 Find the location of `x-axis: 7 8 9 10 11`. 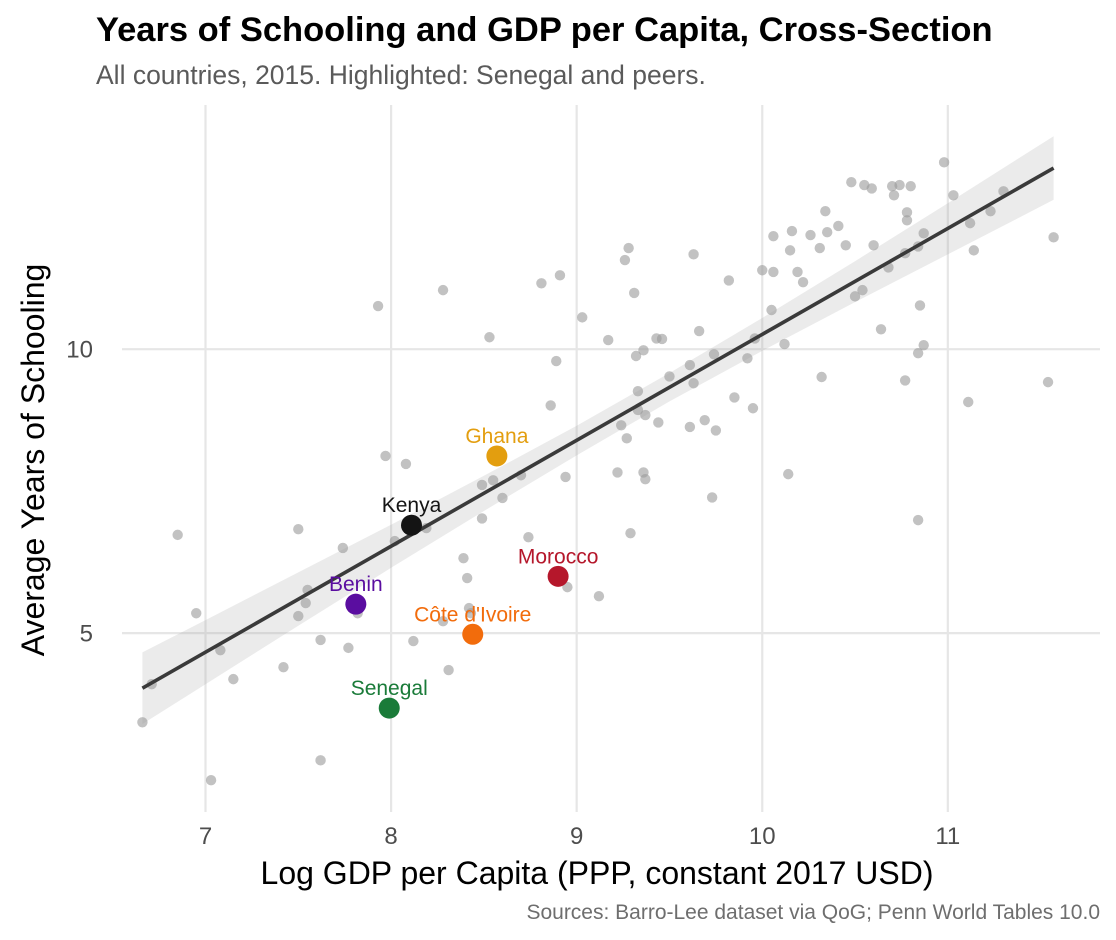

x-axis: 7 8 9 10 11 is located at coordinates (579, 836).